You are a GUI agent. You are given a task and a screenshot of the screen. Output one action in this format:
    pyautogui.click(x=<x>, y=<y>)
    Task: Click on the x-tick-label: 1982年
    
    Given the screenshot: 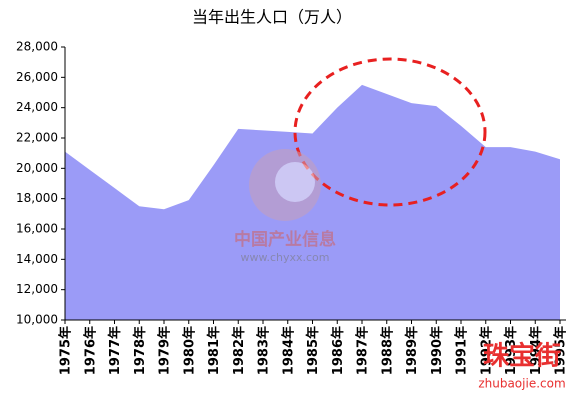 What is the action you would take?
    pyautogui.click(x=239, y=350)
    